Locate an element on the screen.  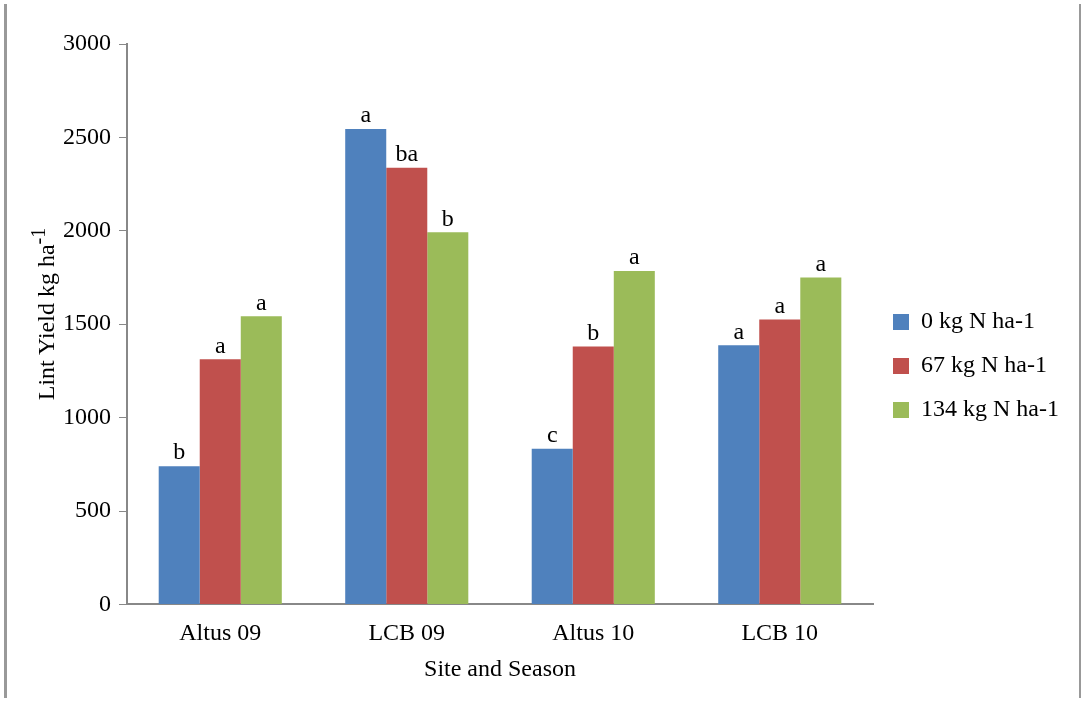
data-label: c is located at coordinates (552, 434).